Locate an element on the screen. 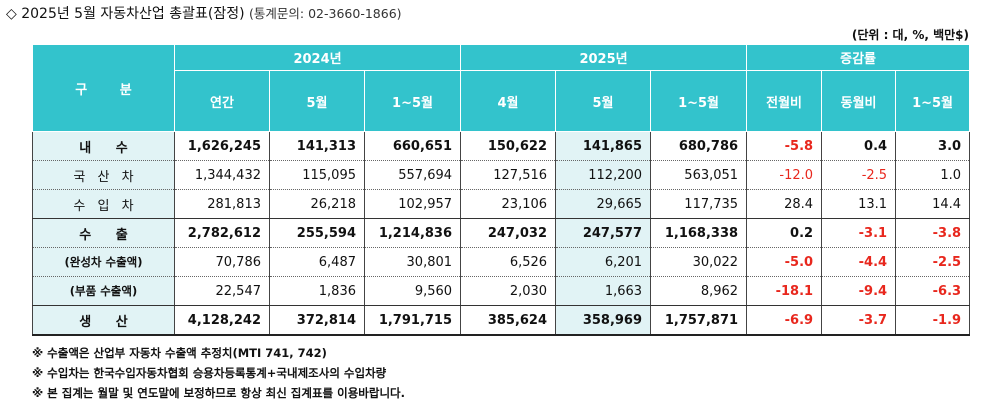 The image size is (993, 411). cell: 2,030 is located at coordinates (508, 291).